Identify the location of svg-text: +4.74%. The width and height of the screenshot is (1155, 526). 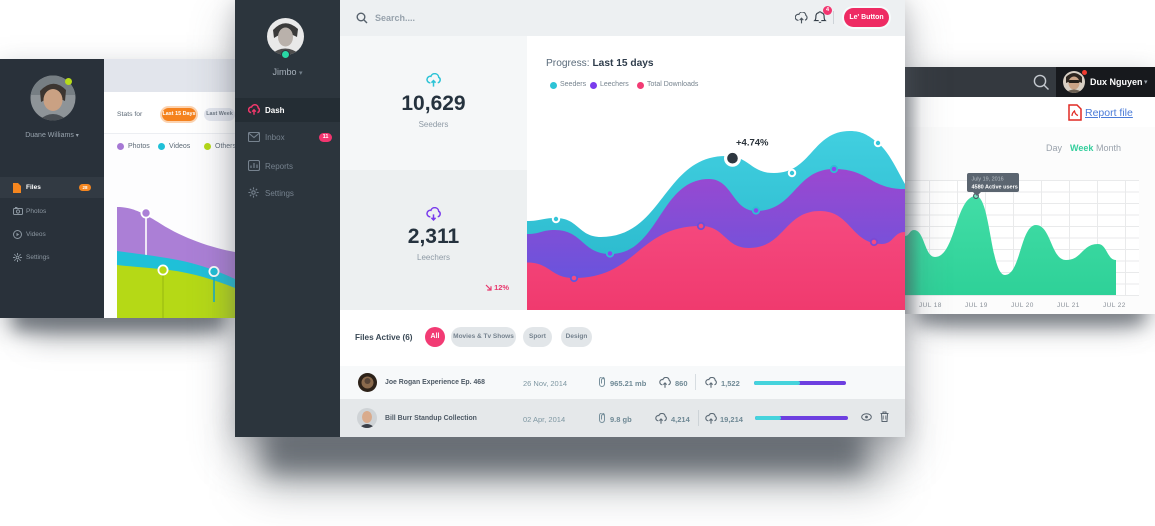
(752, 143).